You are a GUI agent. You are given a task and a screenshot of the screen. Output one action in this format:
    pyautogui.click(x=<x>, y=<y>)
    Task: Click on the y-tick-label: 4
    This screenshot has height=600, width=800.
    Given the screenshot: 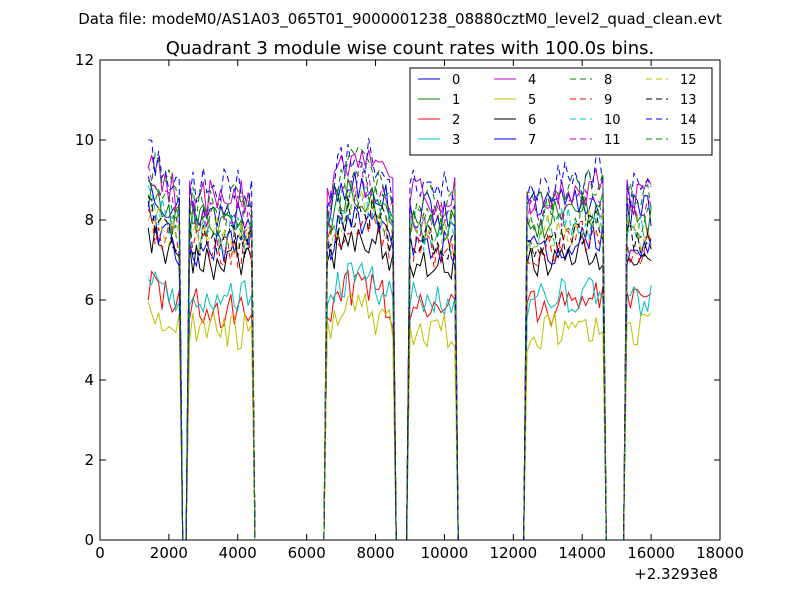 What is the action you would take?
    pyautogui.click(x=89, y=380)
    